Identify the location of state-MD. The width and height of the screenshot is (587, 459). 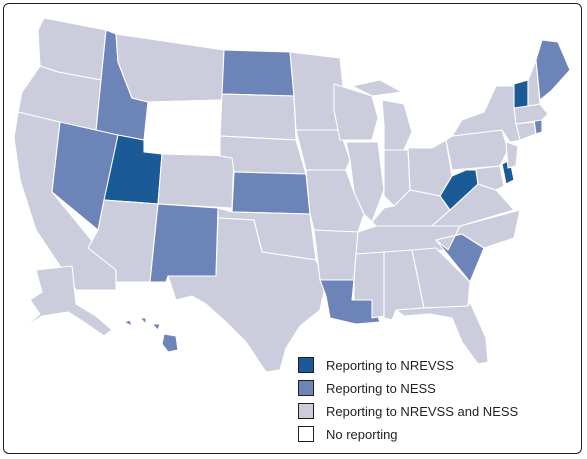
(485, 178).